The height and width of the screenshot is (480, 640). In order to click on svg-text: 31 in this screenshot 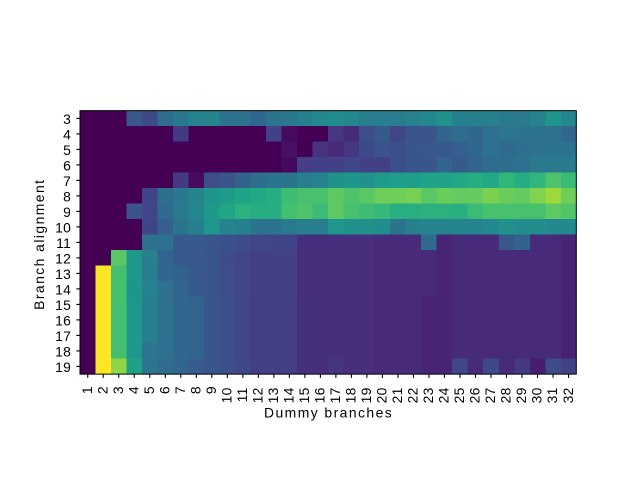, I will do `click(552, 395)`.